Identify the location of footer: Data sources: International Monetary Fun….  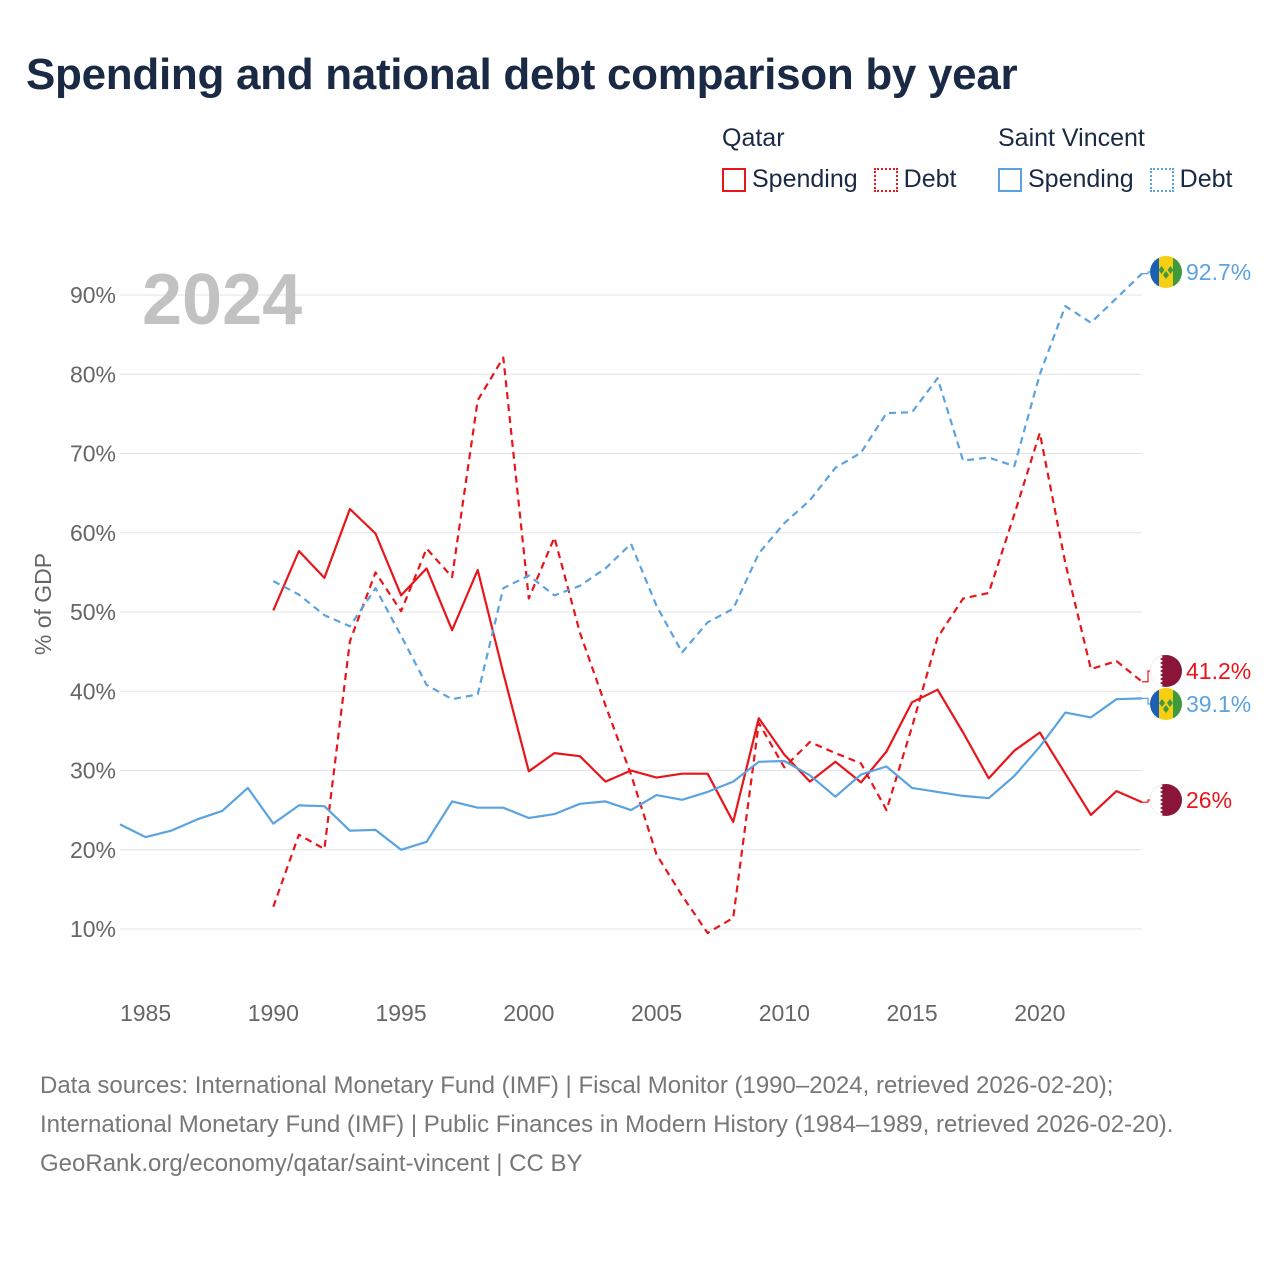
(640, 1124).